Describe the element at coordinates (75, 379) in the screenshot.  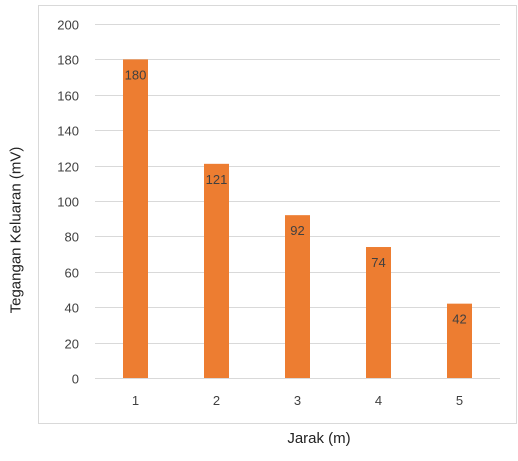
I see `y-tick-label: 0` at that location.